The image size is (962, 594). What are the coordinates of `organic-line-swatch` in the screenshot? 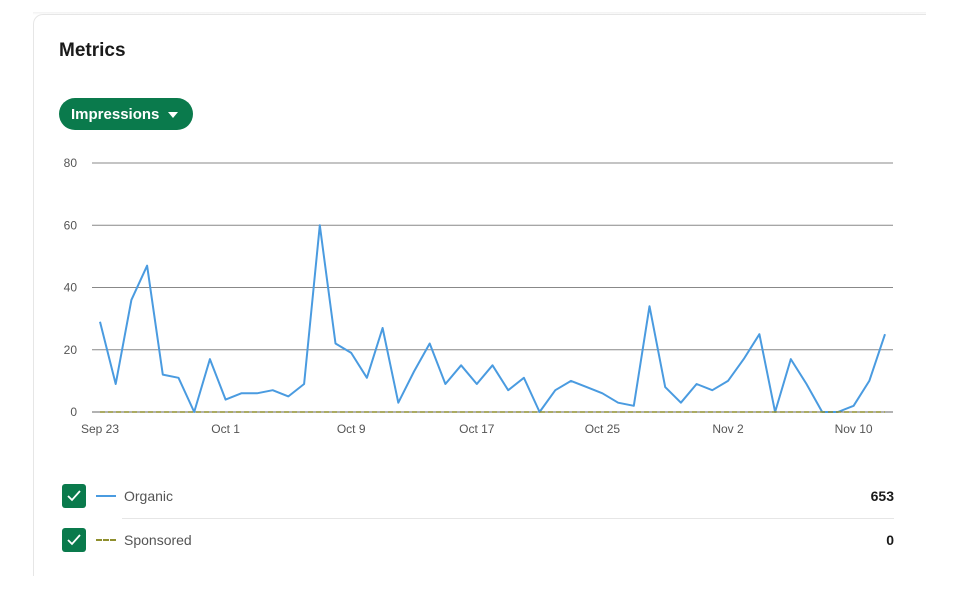 It's located at (106, 496).